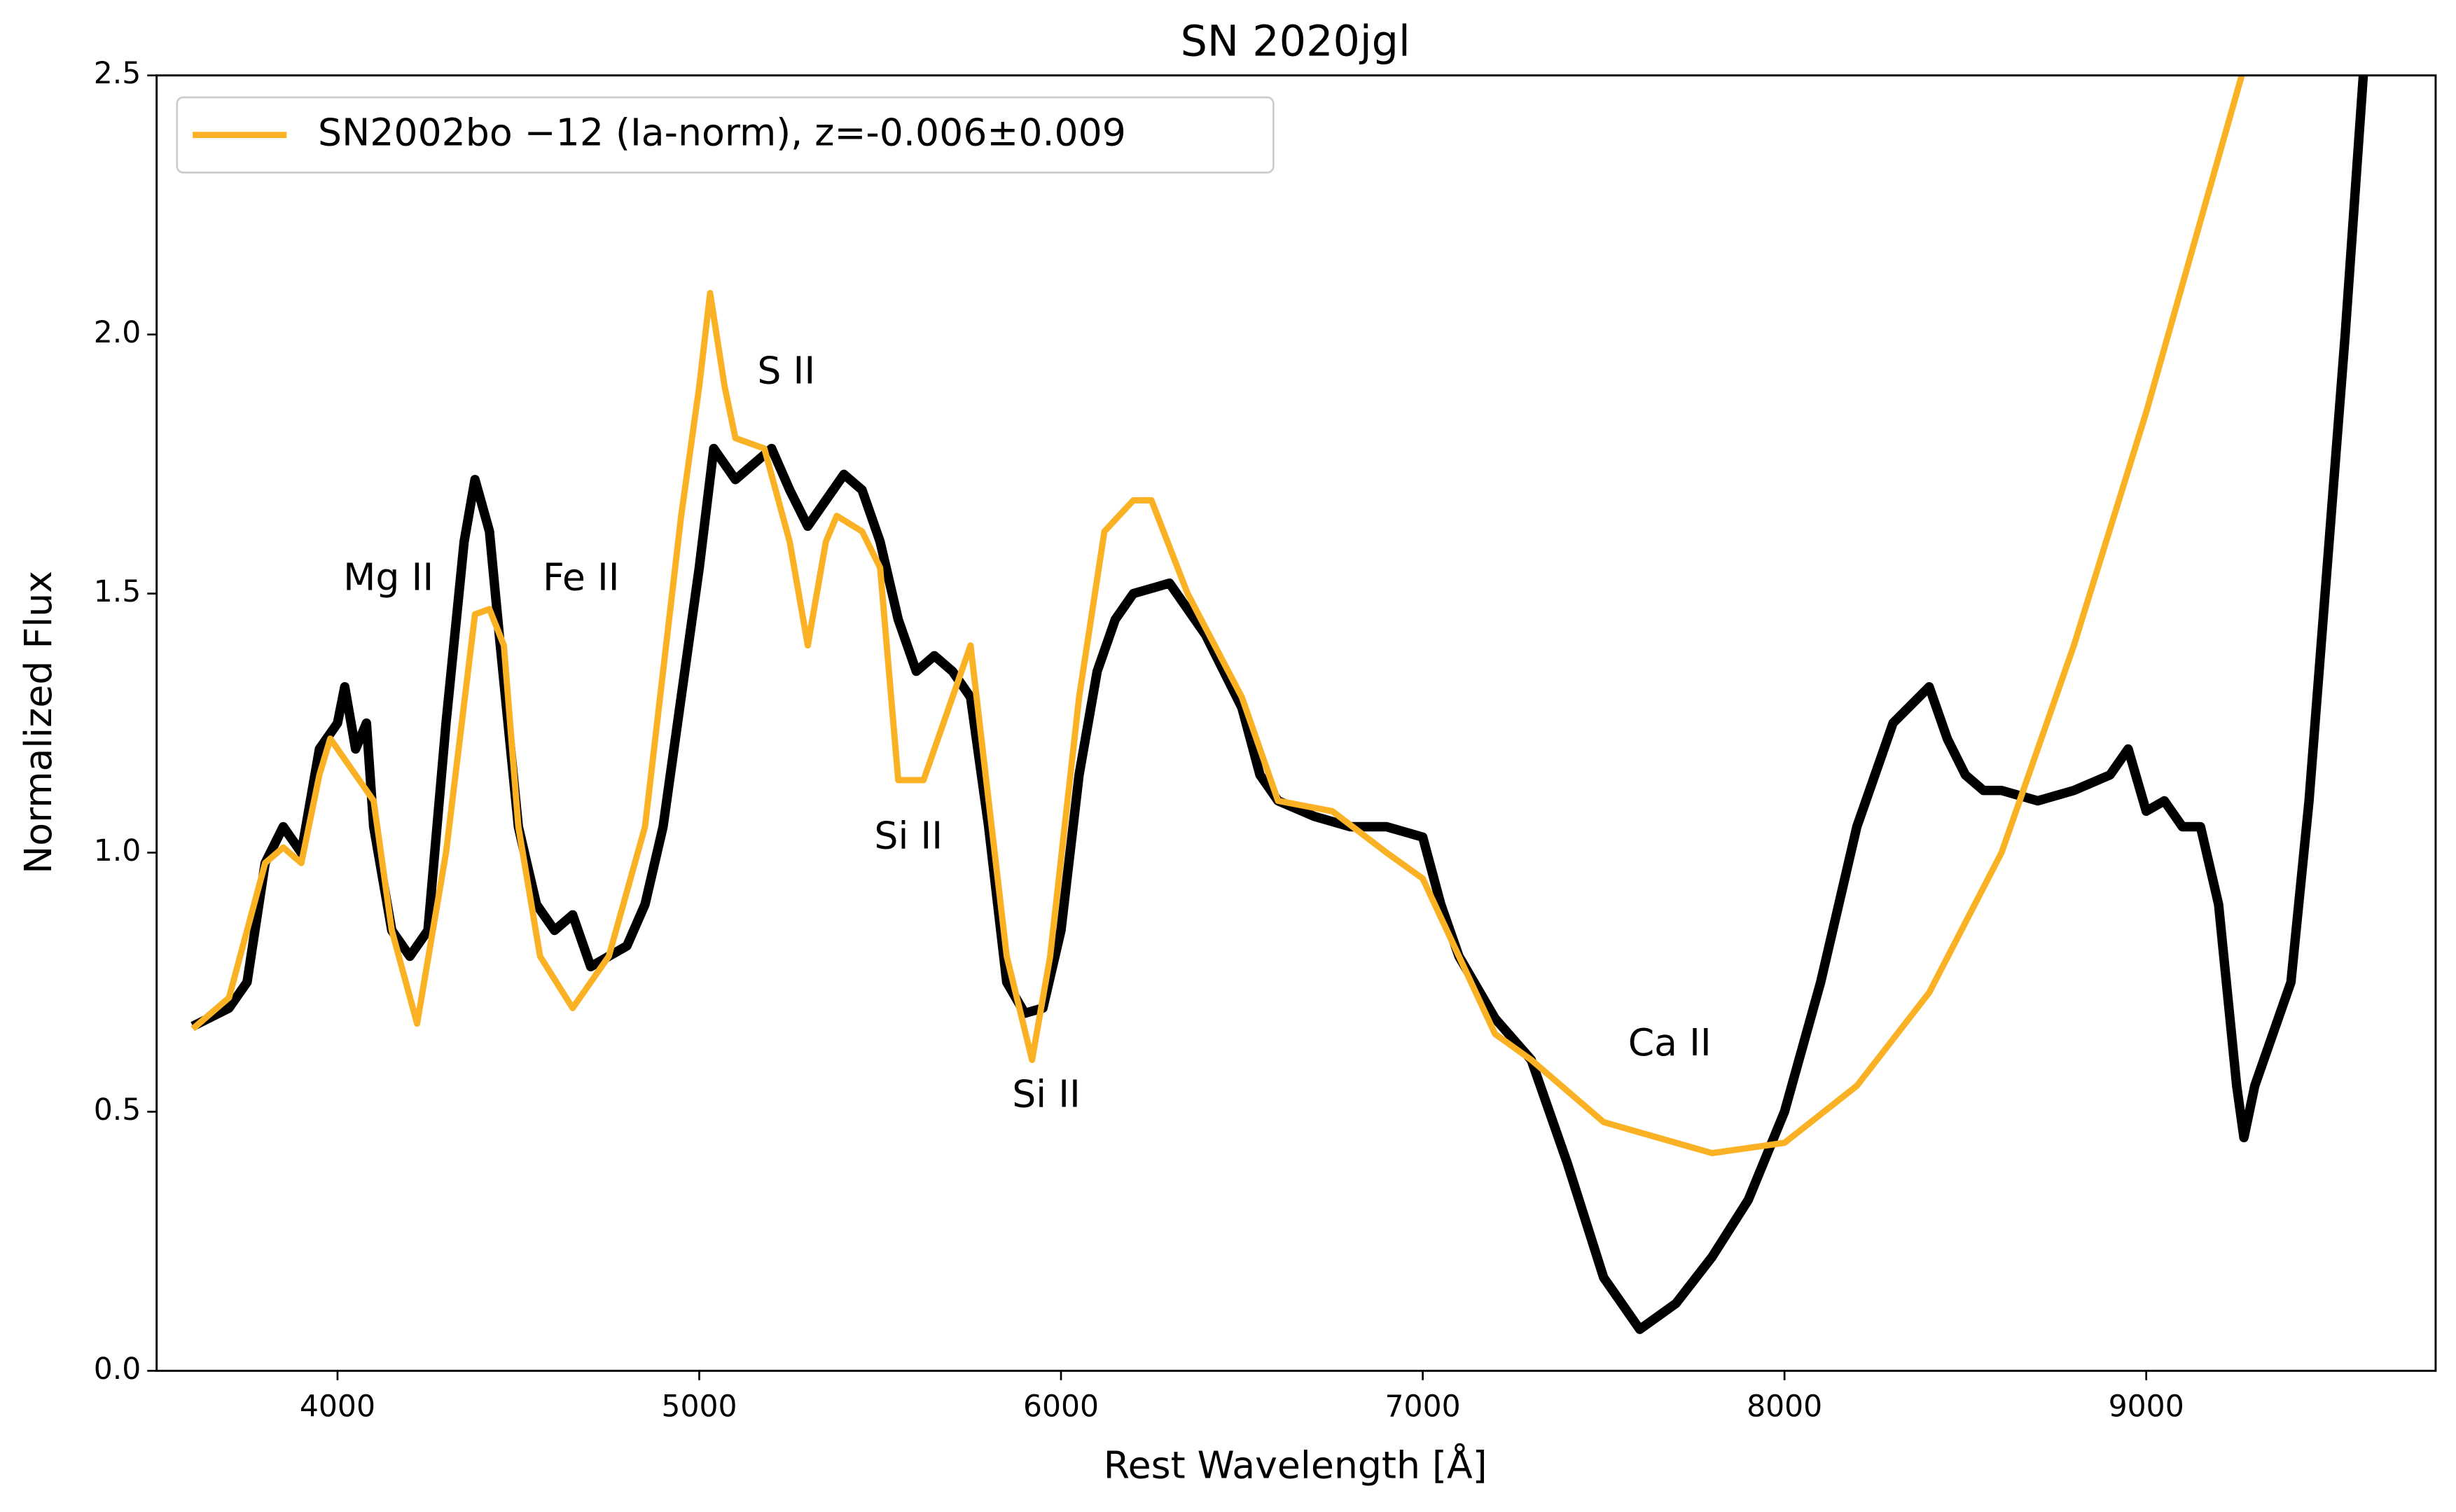  I want to click on line-annotation: S II, so click(786, 370).